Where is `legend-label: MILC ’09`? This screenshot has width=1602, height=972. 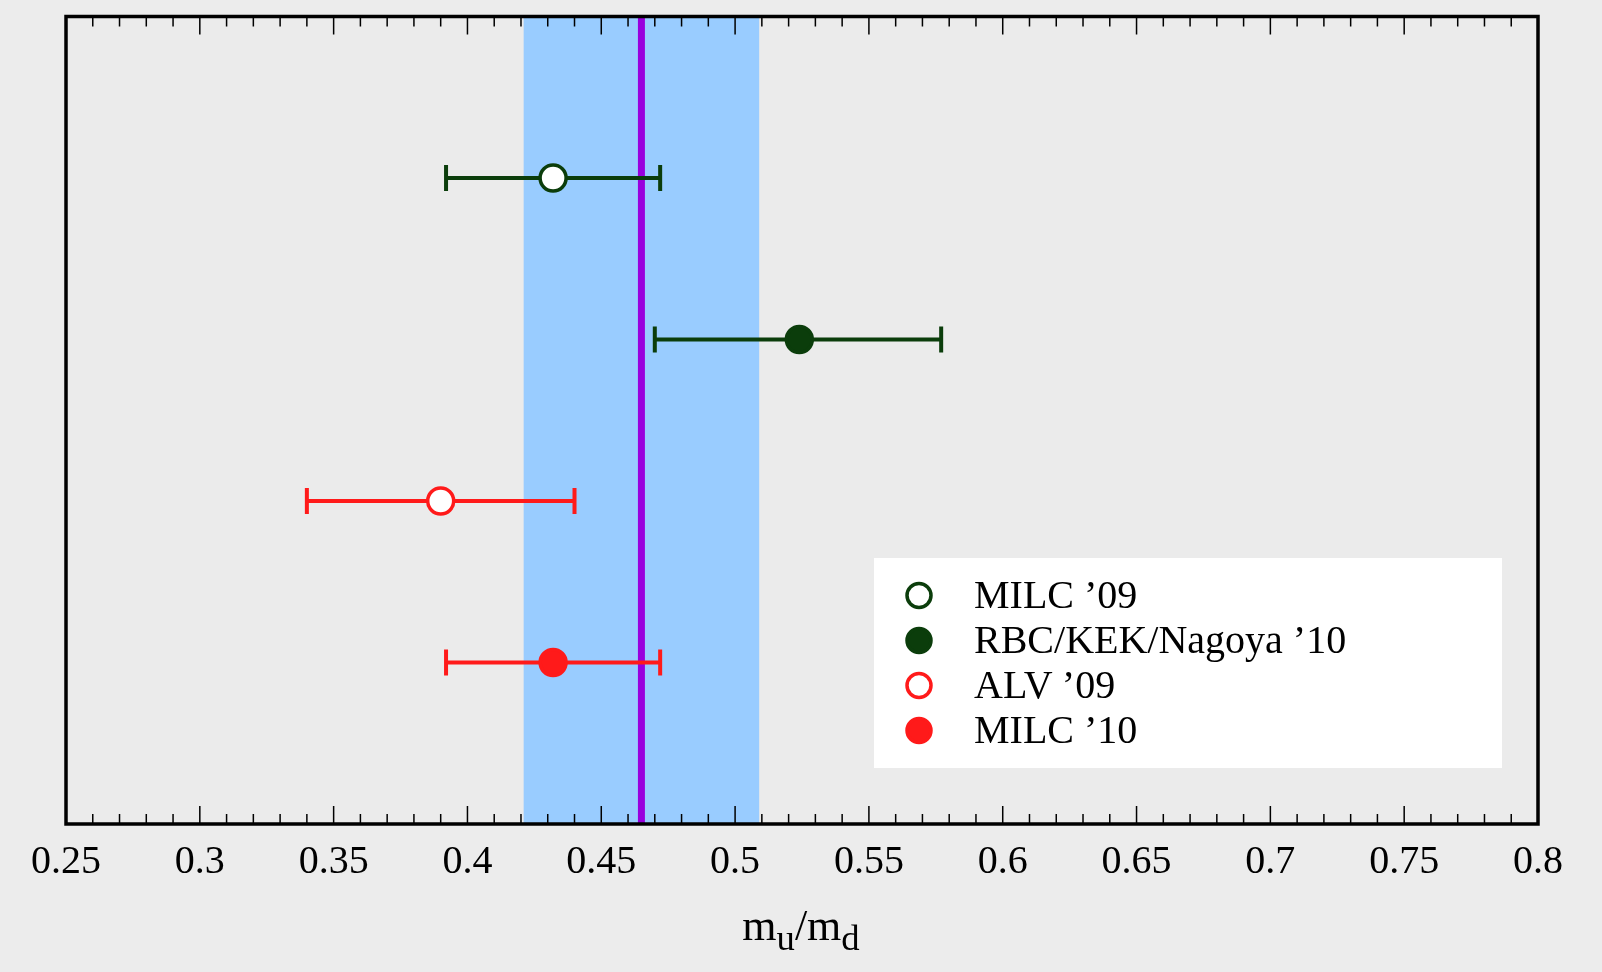 legend-label: MILC ’09 is located at coordinates (1056, 594).